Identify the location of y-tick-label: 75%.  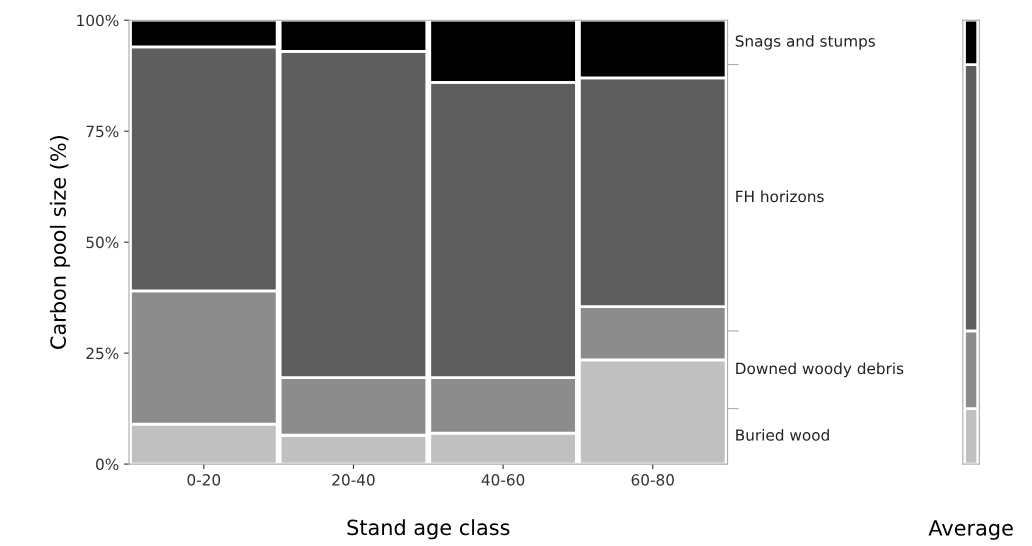
(102, 131).